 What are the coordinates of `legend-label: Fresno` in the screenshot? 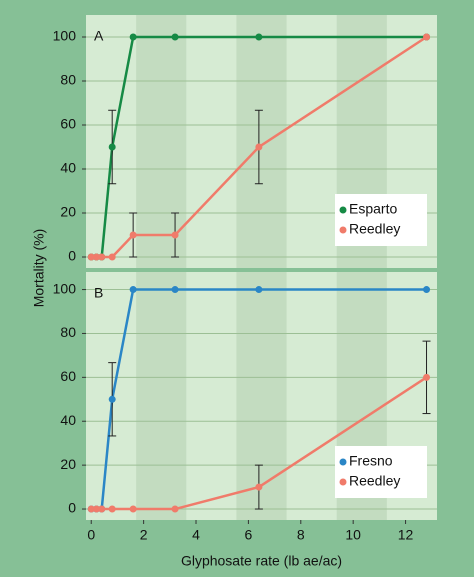 It's located at (371, 461).